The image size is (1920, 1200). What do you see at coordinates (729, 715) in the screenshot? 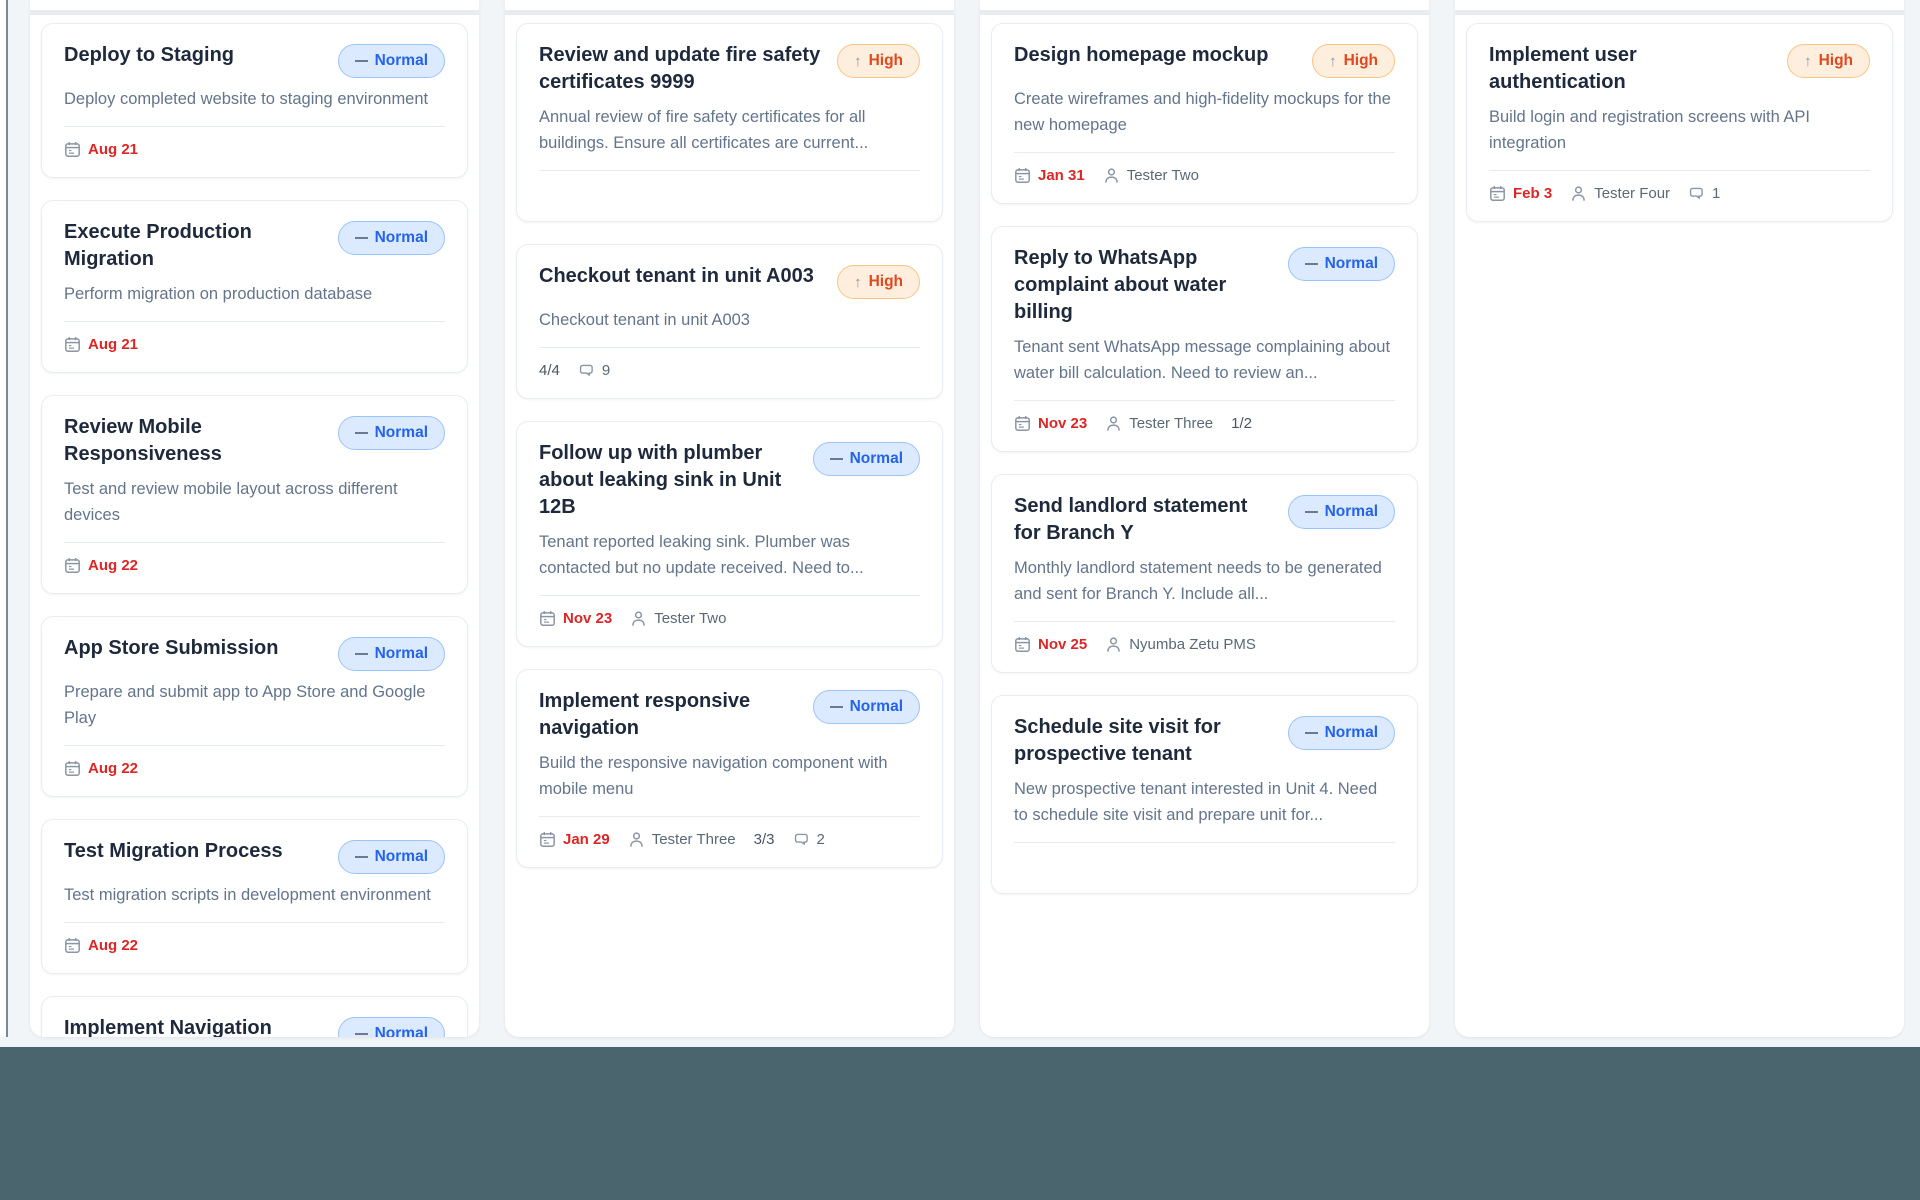
I see `card-header: Implement responsive navigation Normal` at bounding box center [729, 715].